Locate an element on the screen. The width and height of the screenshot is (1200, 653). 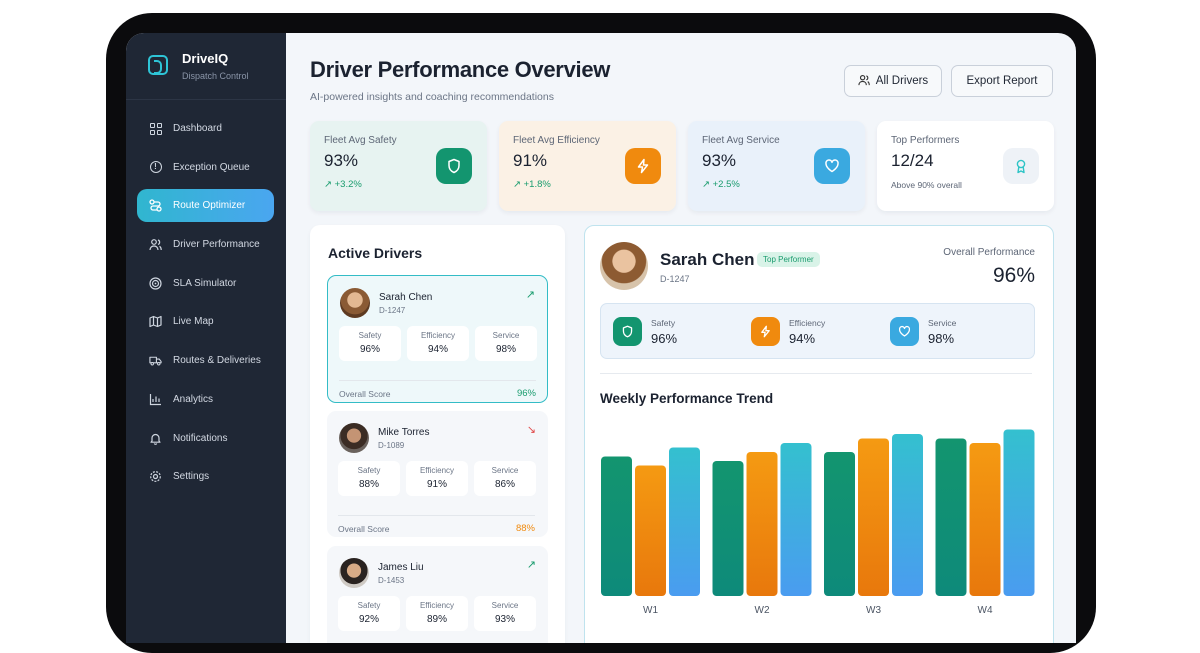
sidebar-item-route-optimizer: Route Optimizer is located at coordinates (205, 206).